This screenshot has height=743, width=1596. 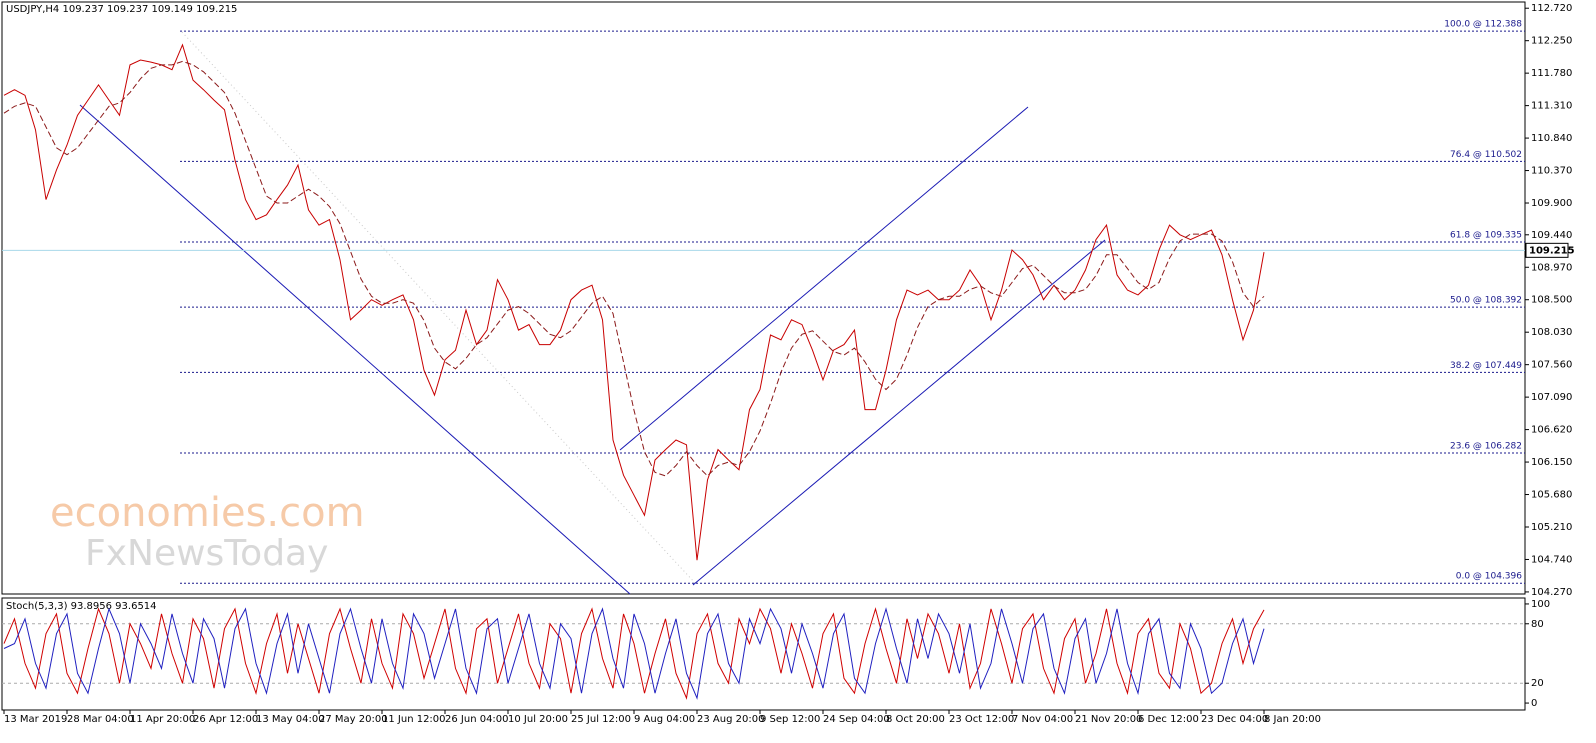 What do you see at coordinates (601, 719) in the screenshot?
I see `x-tick-label: 25 Jul 12:00` at bounding box center [601, 719].